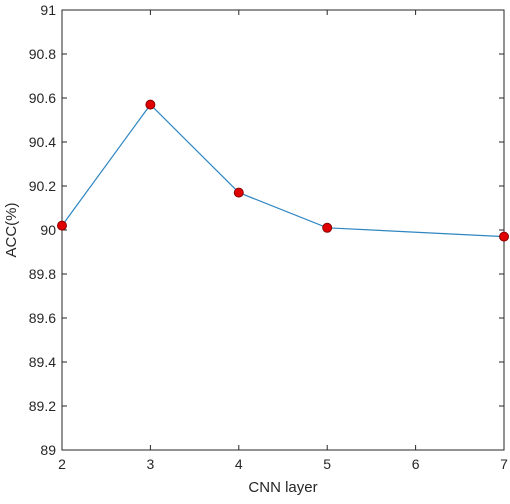 The image size is (510, 504). Describe the element at coordinates (48, 10) in the screenshot. I see `y-tick-label: 91` at that location.